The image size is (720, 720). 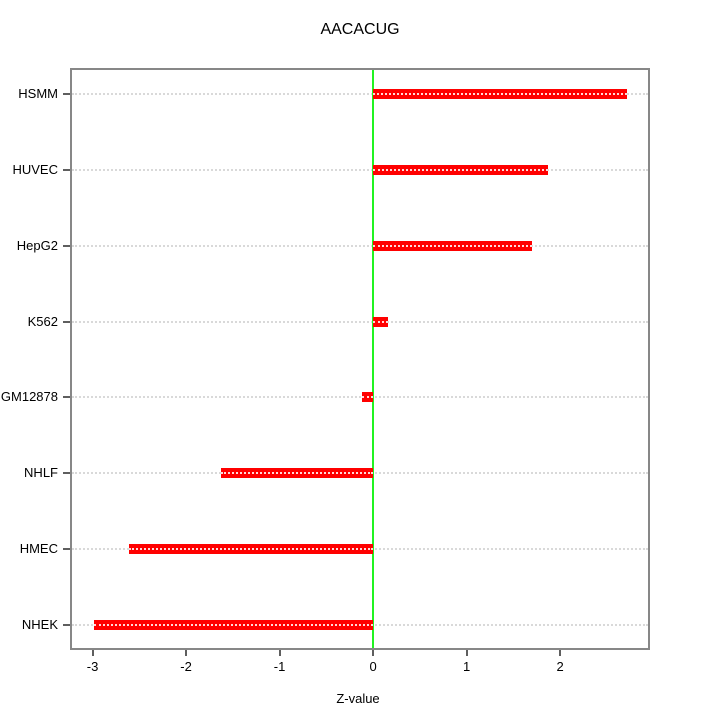 I want to click on x-tick-label: 1, so click(x=466, y=666).